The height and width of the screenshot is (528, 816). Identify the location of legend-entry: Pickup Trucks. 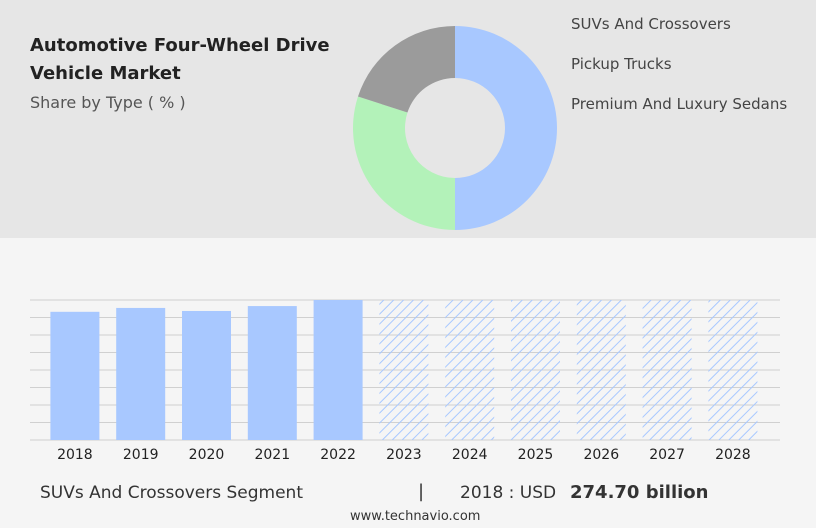
(621, 64).